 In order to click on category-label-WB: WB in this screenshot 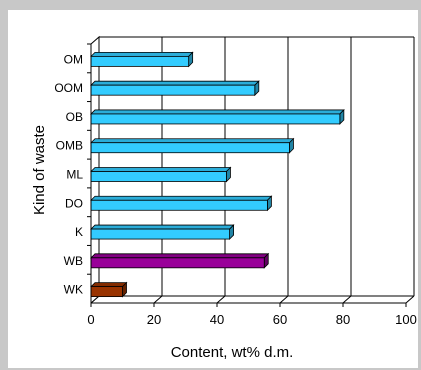, I will do `click(73, 261)`.